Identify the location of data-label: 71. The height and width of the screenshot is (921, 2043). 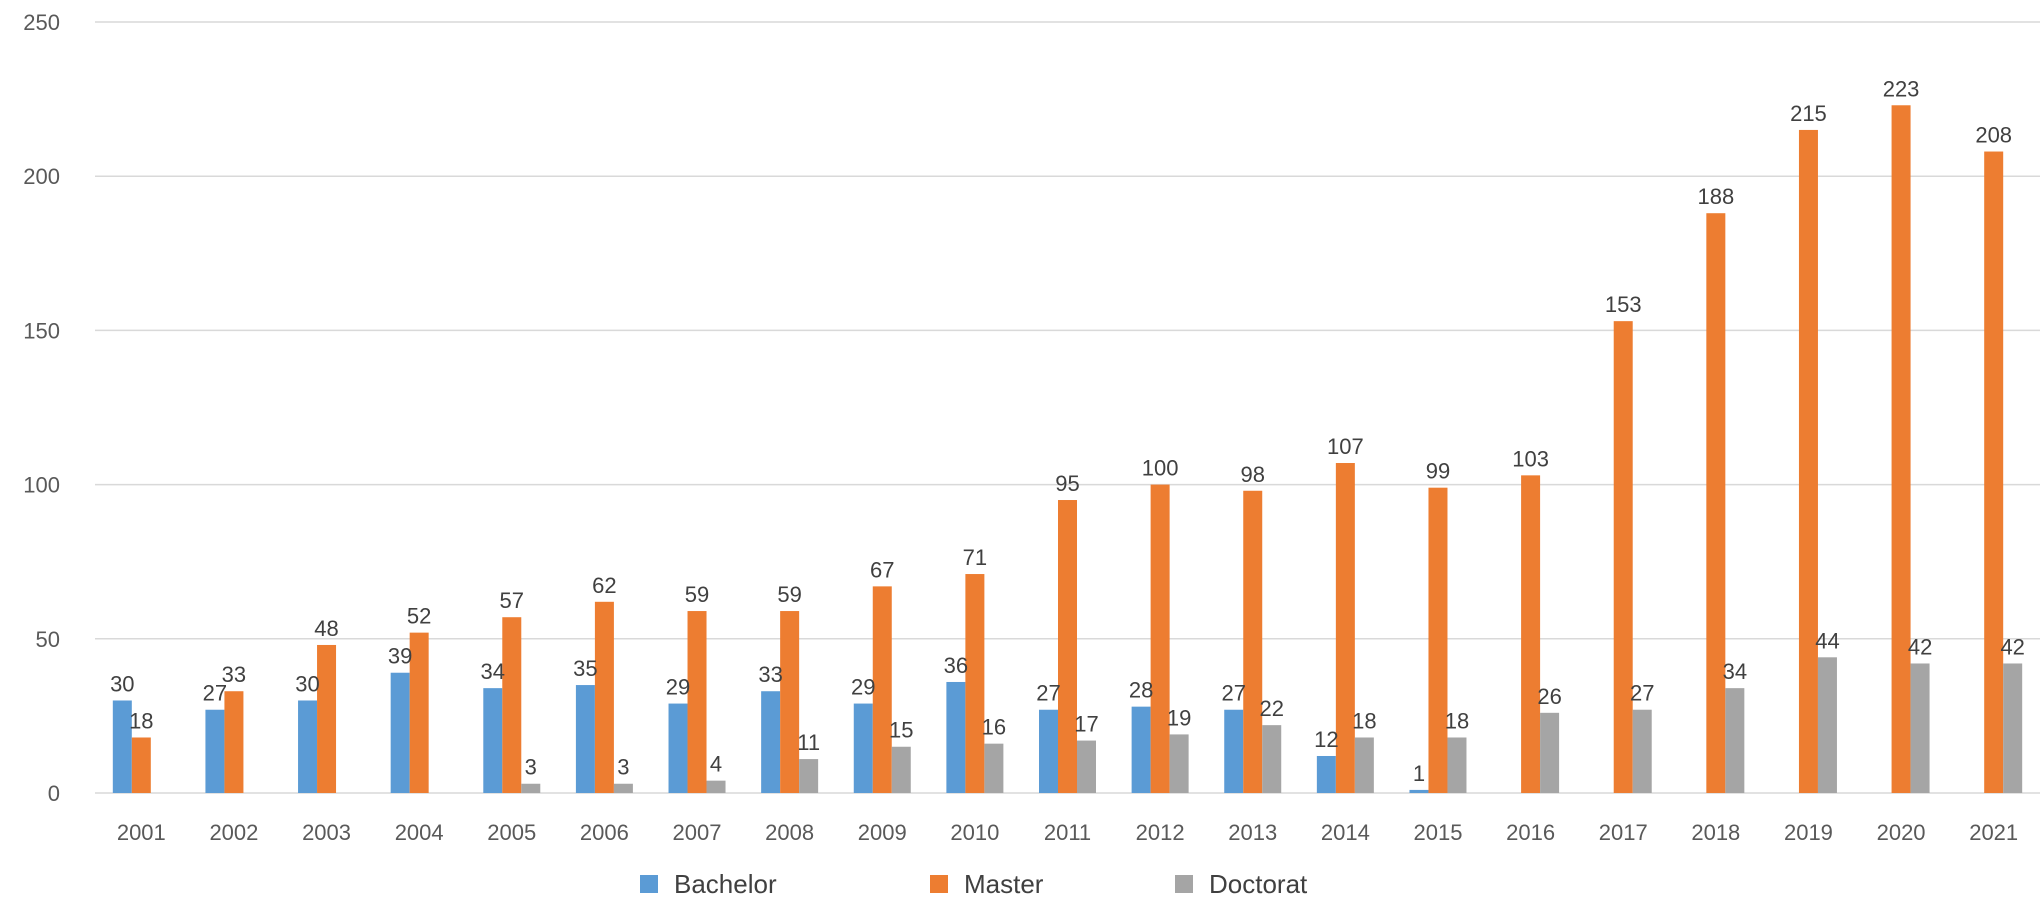
(975, 557).